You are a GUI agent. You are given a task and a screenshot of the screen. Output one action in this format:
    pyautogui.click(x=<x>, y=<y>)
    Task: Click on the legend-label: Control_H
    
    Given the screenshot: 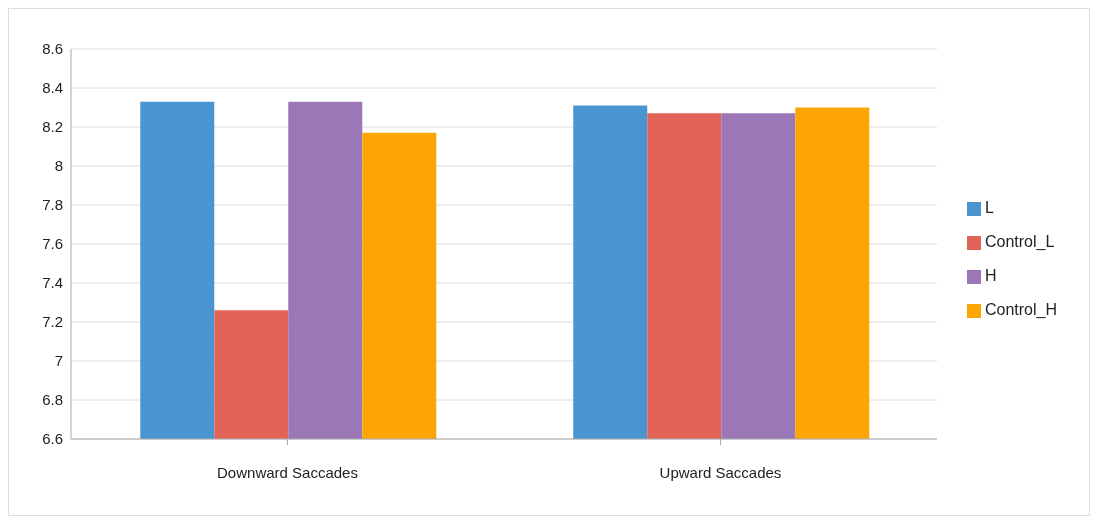 What is the action you would take?
    pyautogui.click(x=1020, y=309)
    